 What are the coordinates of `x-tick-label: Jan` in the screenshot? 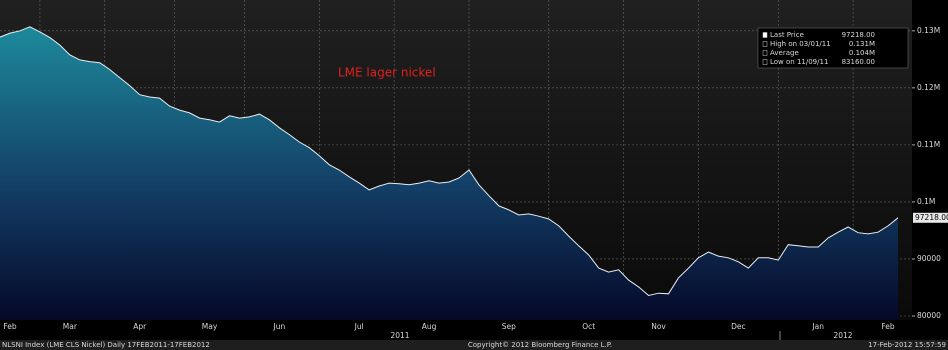 It's located at (817, 326).